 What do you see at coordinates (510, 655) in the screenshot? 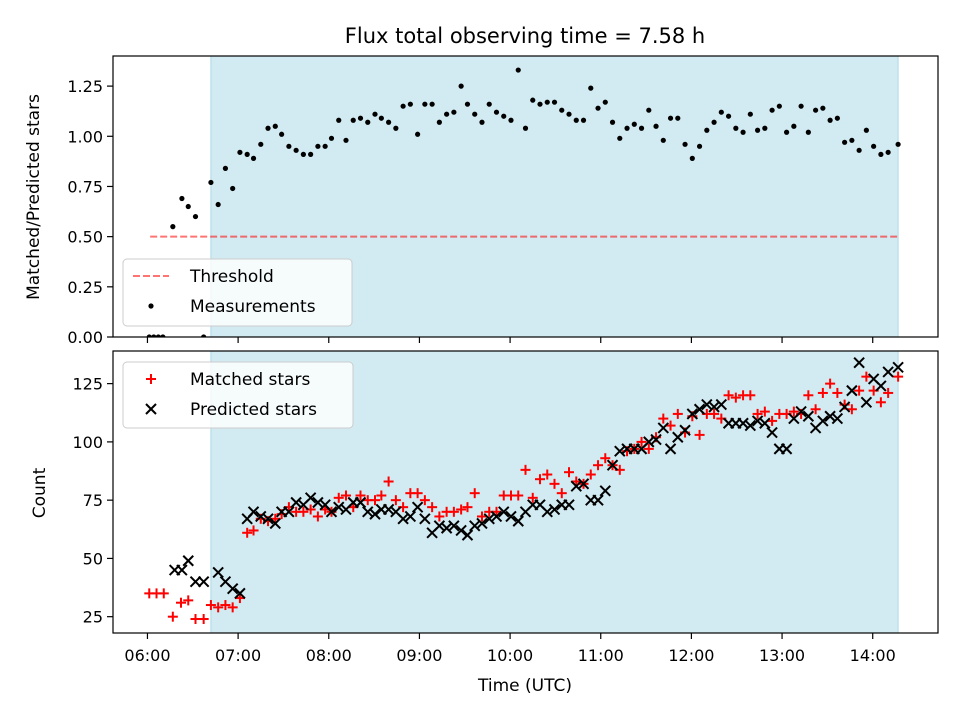
I see `x-tick-label: 10:00` at bounding box center [510, 655].